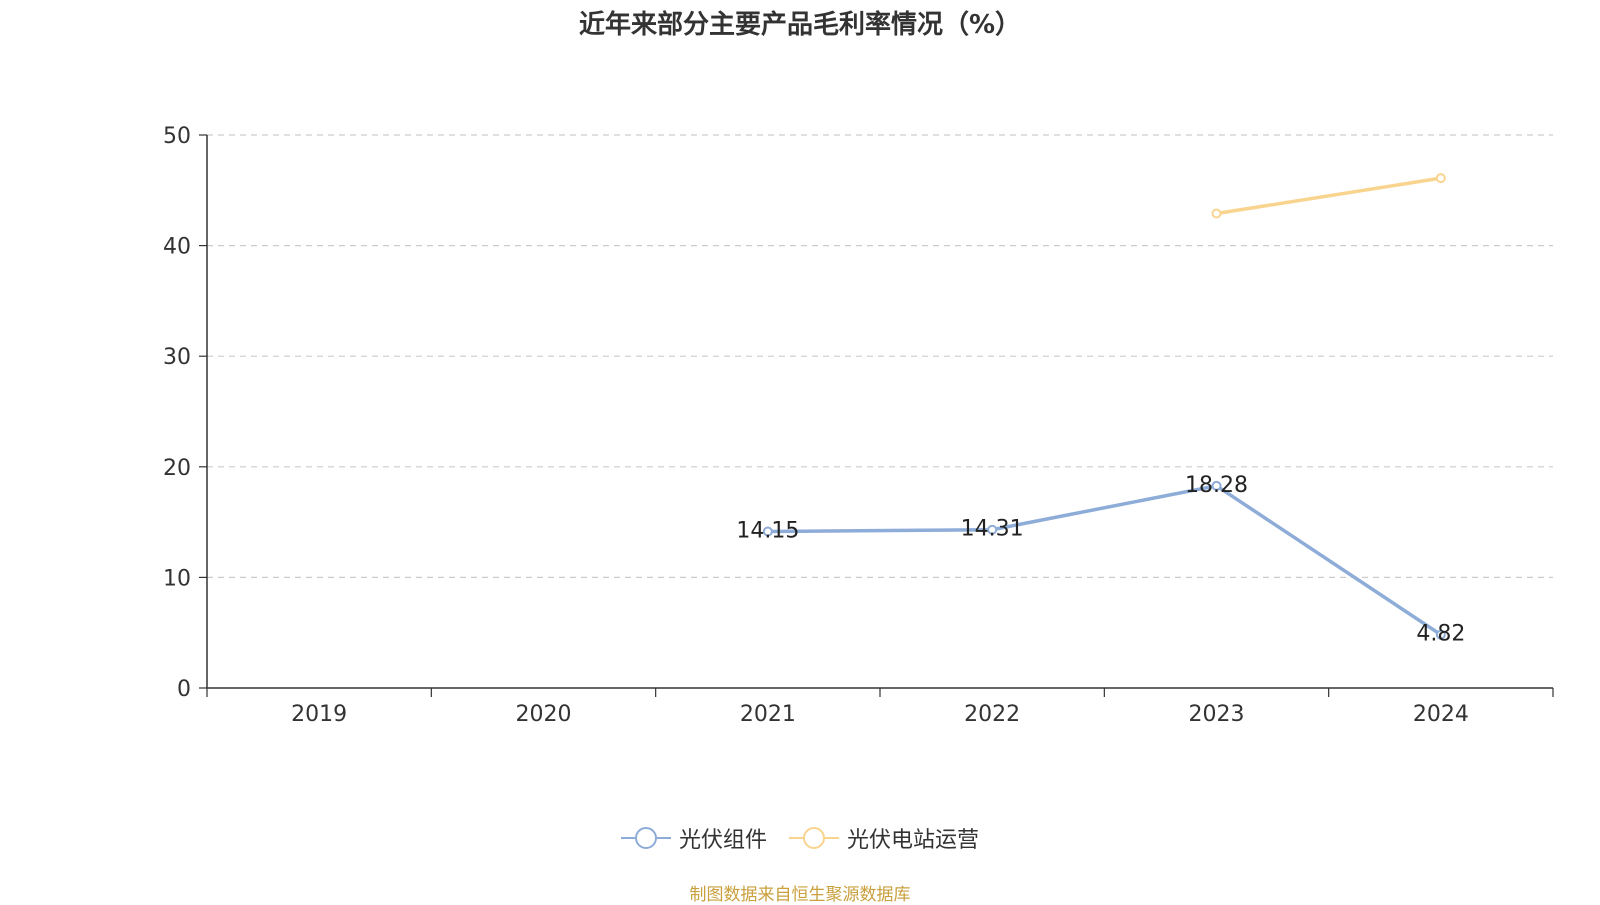 This screenshot has width=1600, height=905. Describe the element at coordinates (319, 714) in the screenshot. I see `x-tick-label-2019: 2019` at that location.